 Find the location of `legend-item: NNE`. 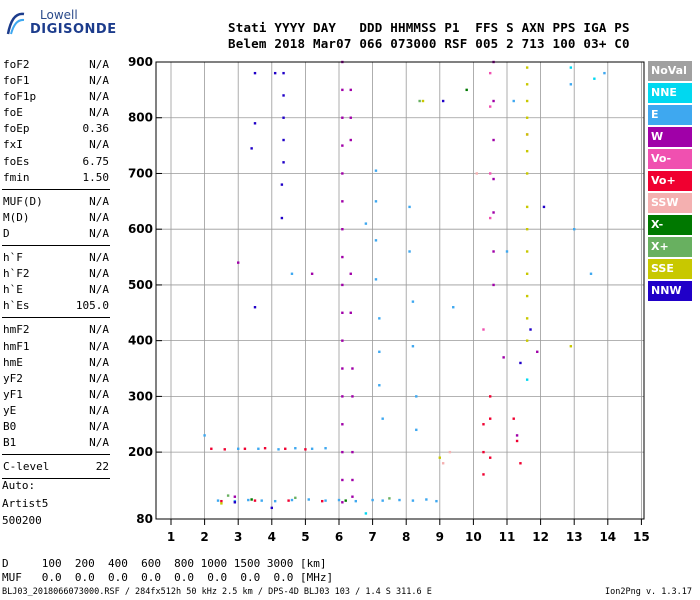

legend-item: NNE is located at coordinates (670, 93).